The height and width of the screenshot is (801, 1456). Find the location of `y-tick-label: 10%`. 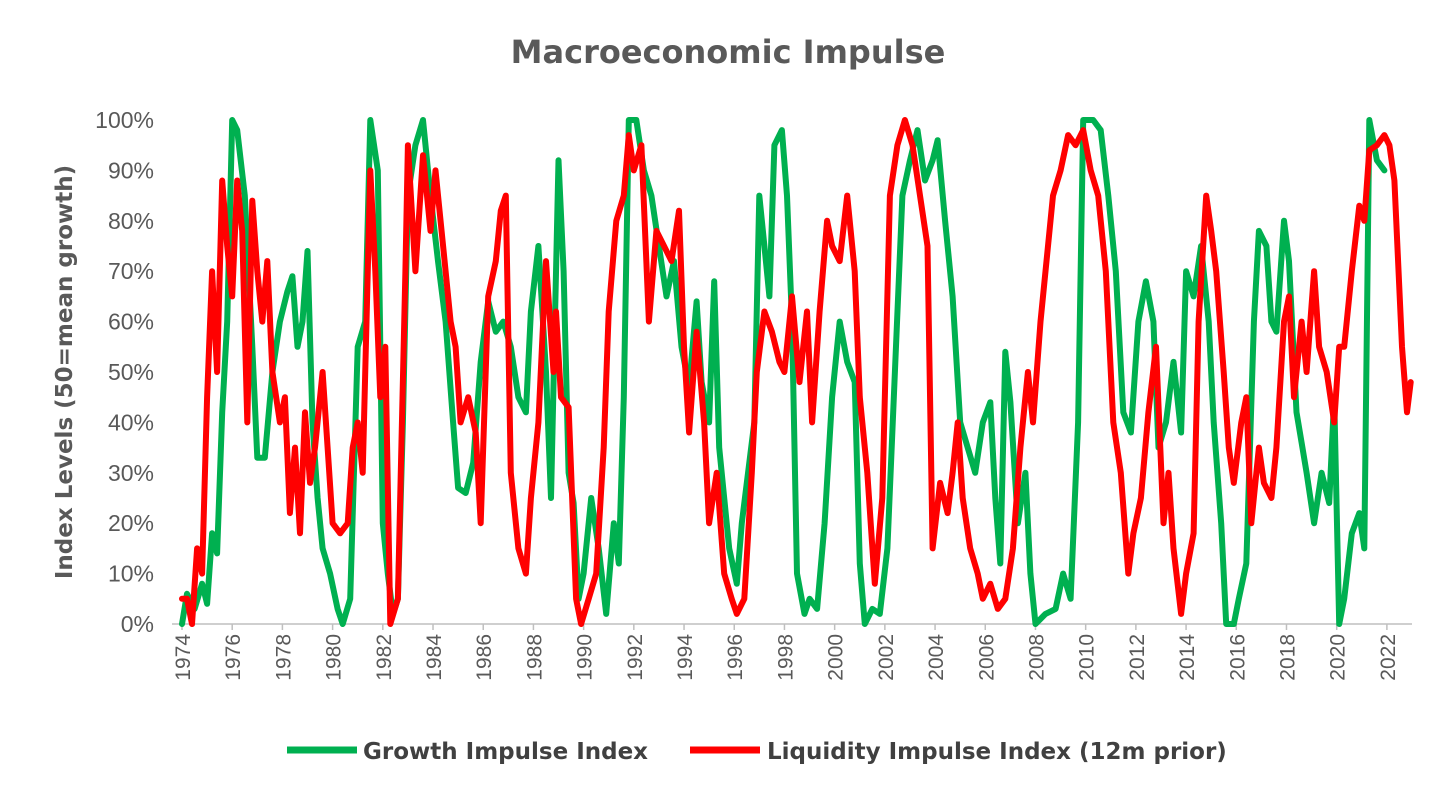

y-tick-label: 10% is located at coordinates (131, 574).